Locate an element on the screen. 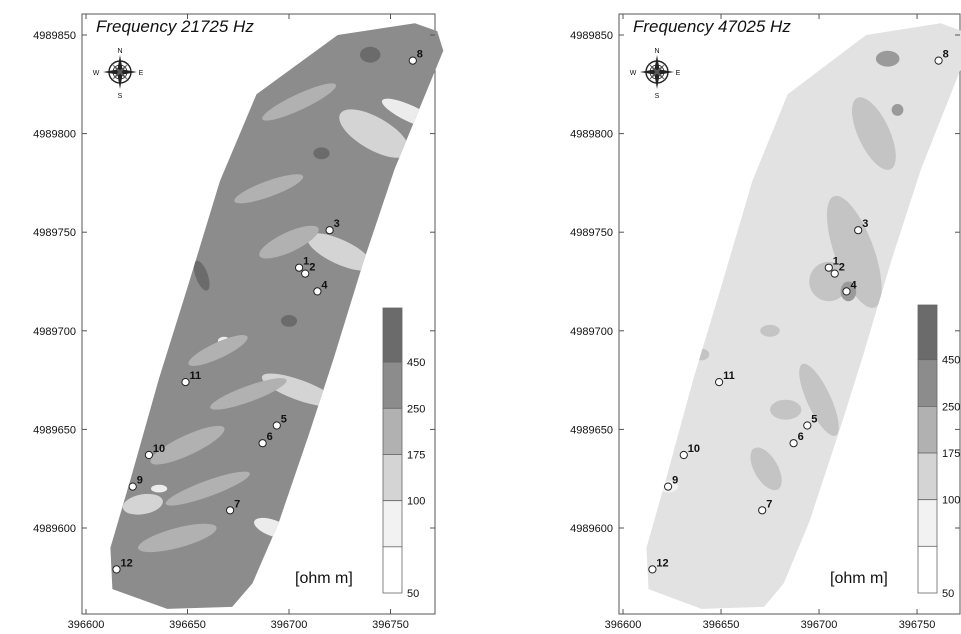  sample-point-label: 6 is located at coordinates (270, 437).